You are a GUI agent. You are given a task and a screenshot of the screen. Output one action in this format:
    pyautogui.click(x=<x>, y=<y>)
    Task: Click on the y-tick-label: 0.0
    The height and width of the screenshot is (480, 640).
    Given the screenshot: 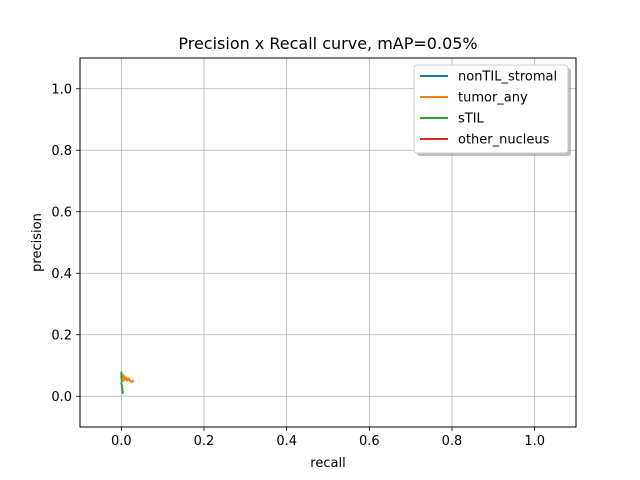 What is the action you would take?
    pyautogui.click(x=61, y=397)
    